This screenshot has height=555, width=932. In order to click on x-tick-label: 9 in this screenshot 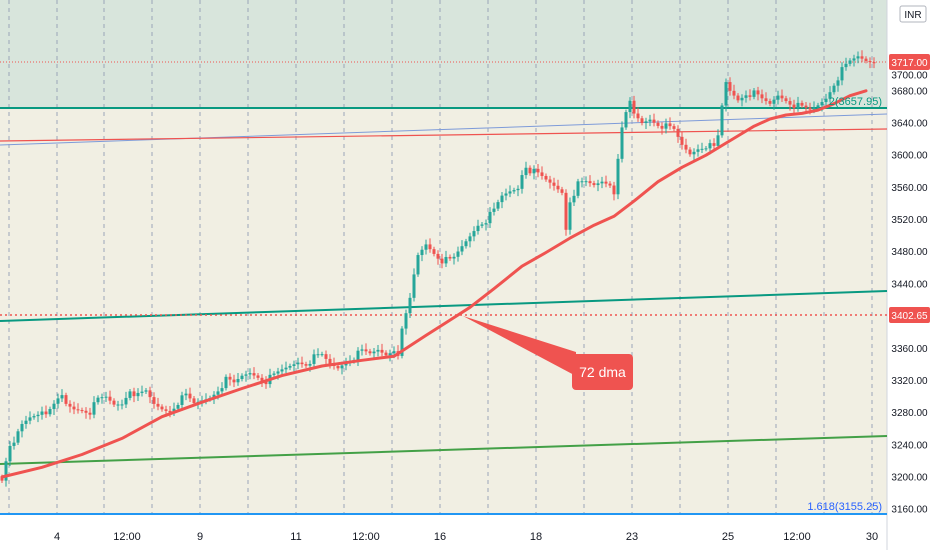, I will do `click(200, 537)`.